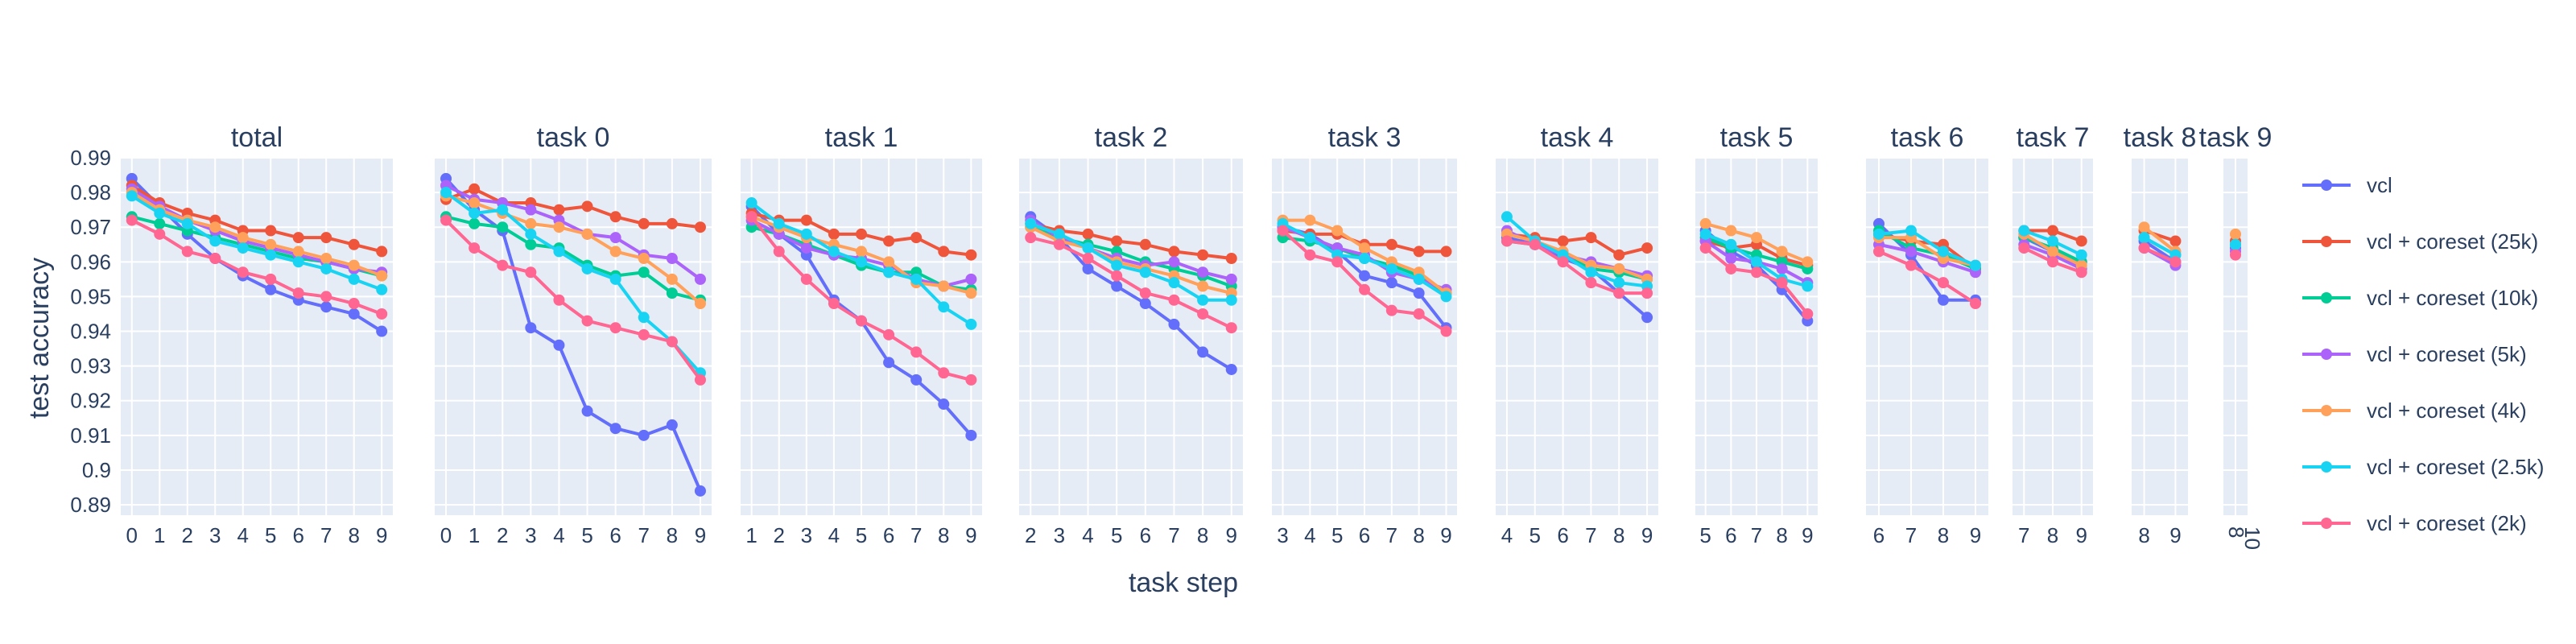  I want to click on series-line-vcl-coreset-10k-, so click(573, 258).